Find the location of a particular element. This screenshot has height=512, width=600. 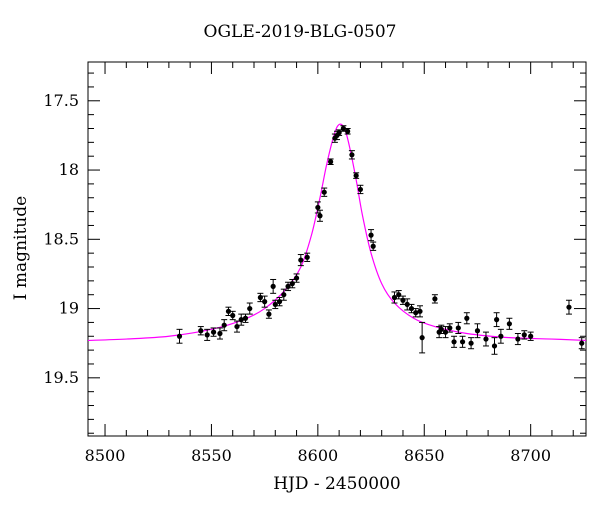

x-tick-label: 8550 is located at coordinates (211, 455).